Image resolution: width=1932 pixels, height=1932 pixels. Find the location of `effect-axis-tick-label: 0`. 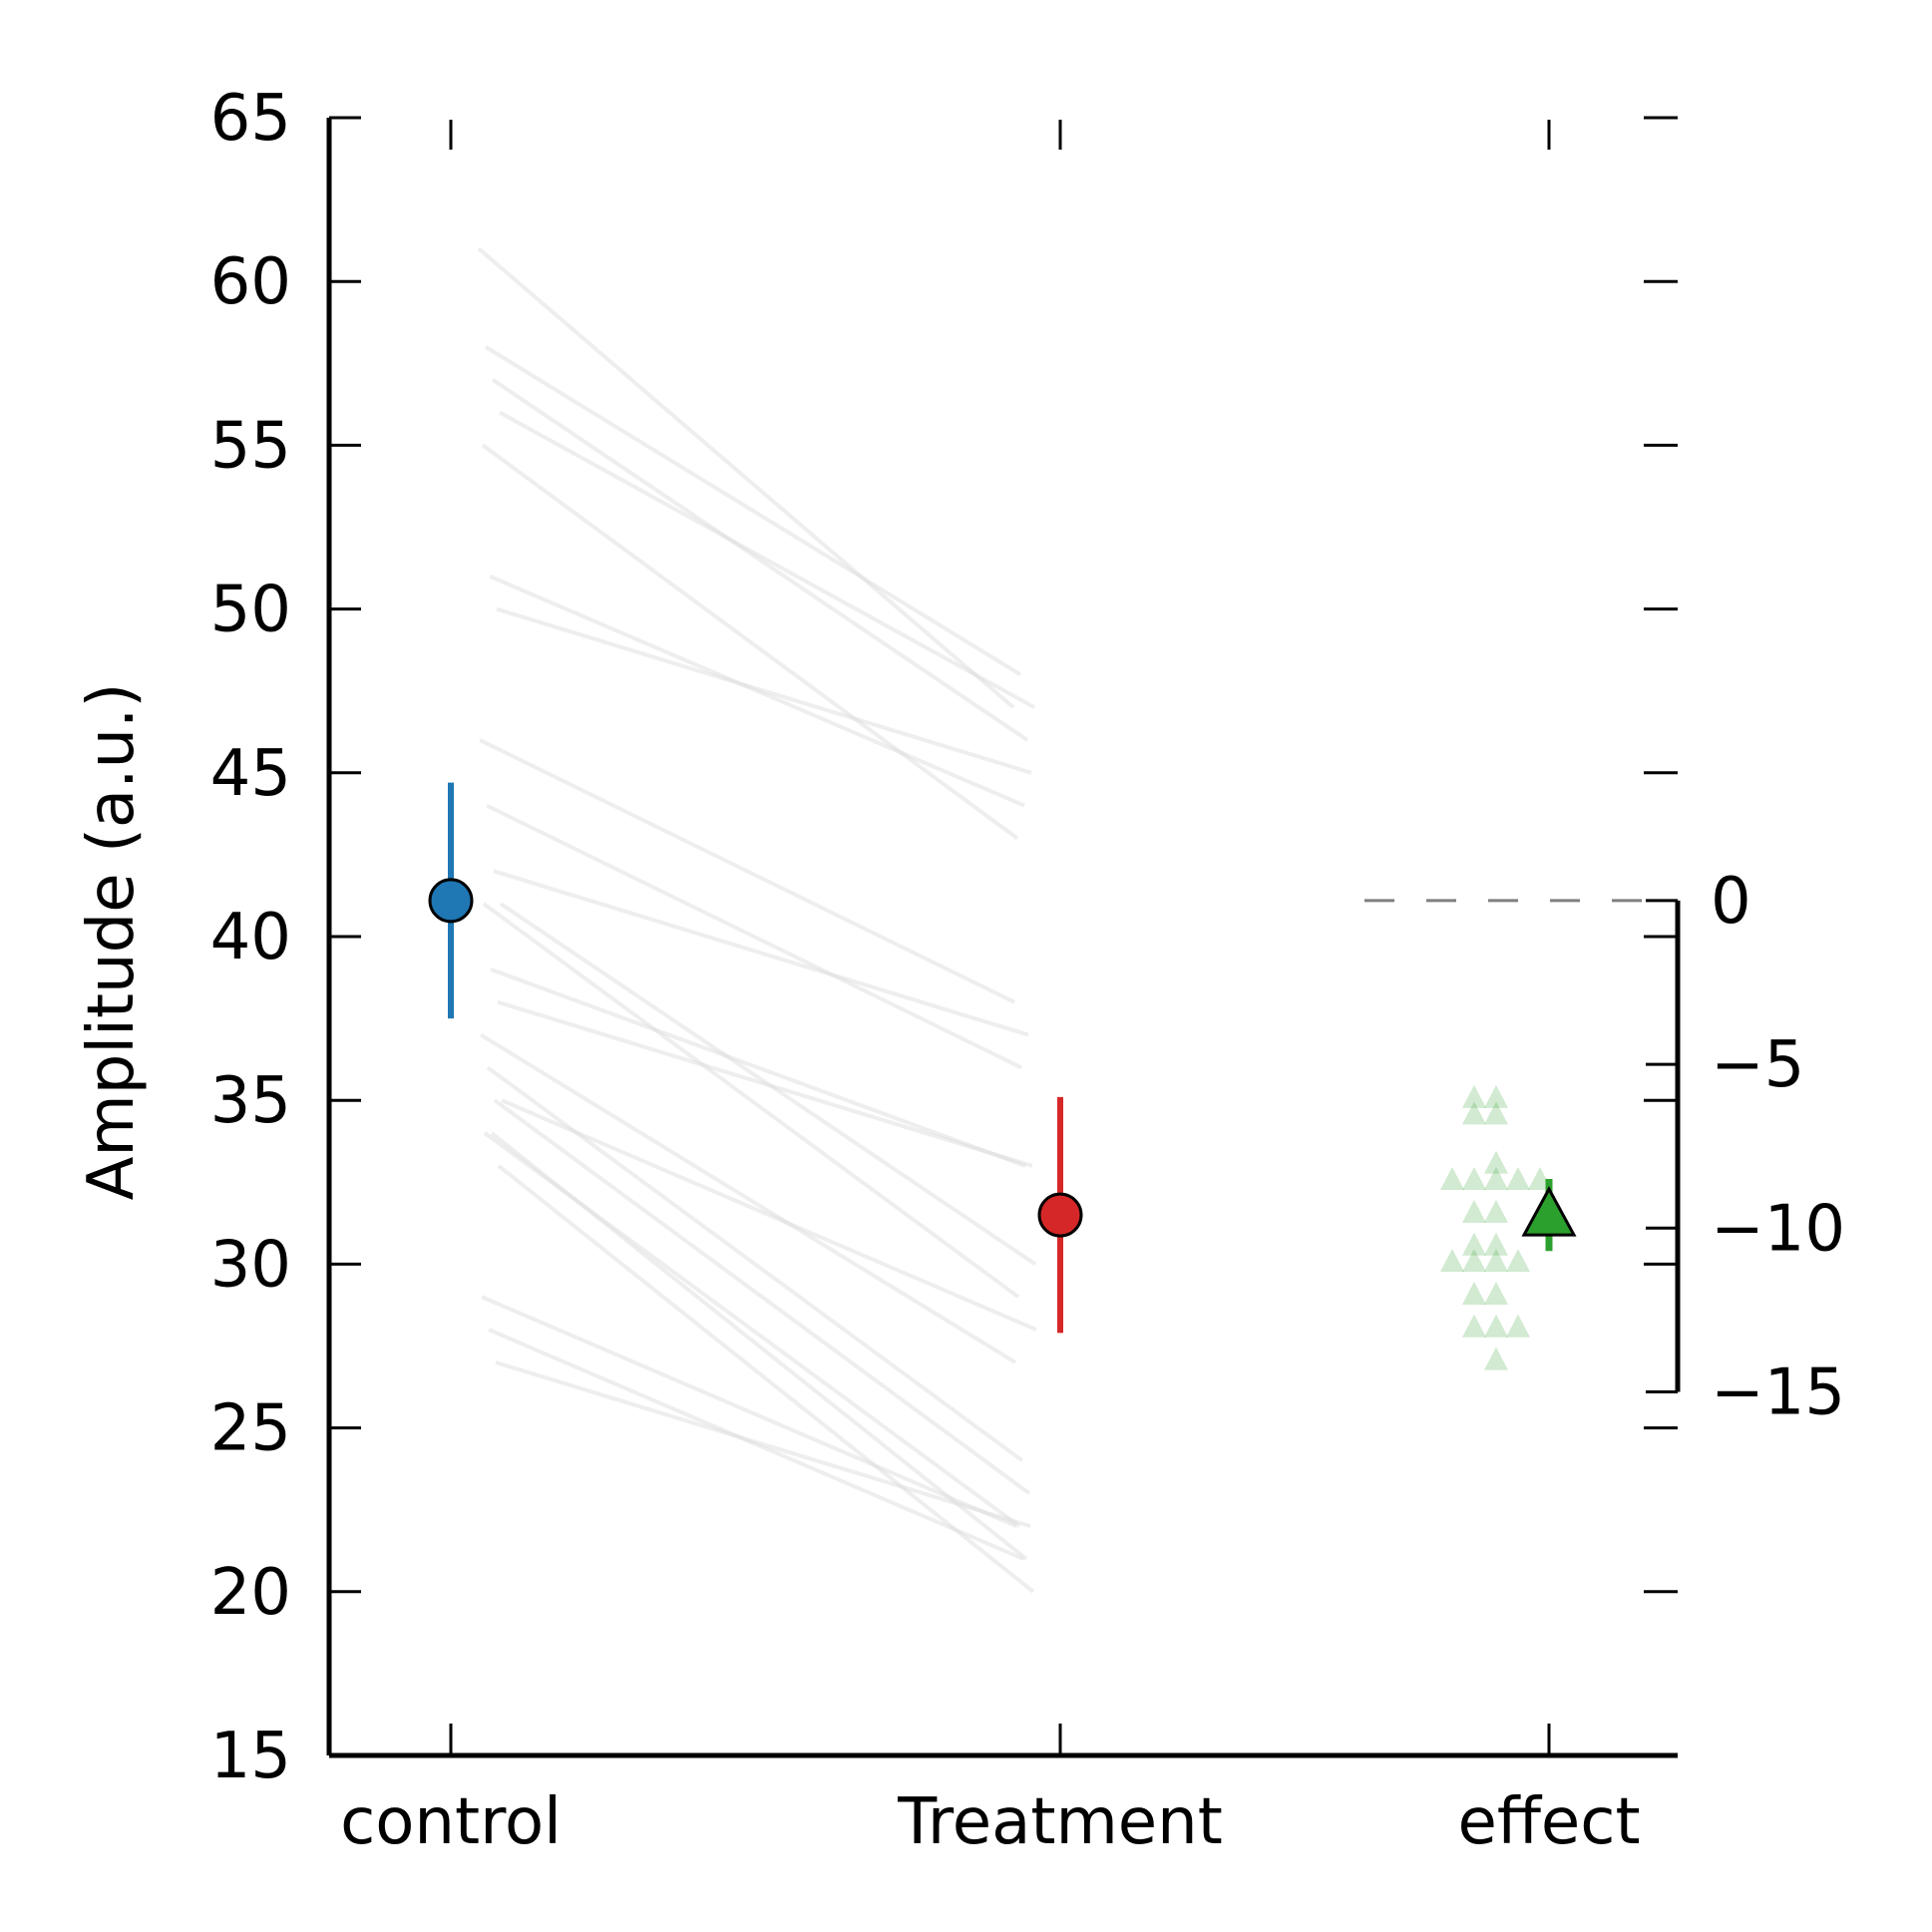

effect-axis-tick-label: 0 is located at coordinates (1731, 902).